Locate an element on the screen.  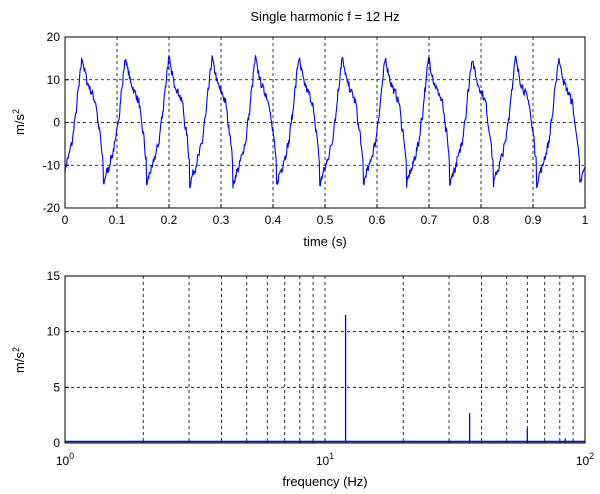
spectrum-x-axis-label: frequency (Hz) is located at coordinates (324, 481).